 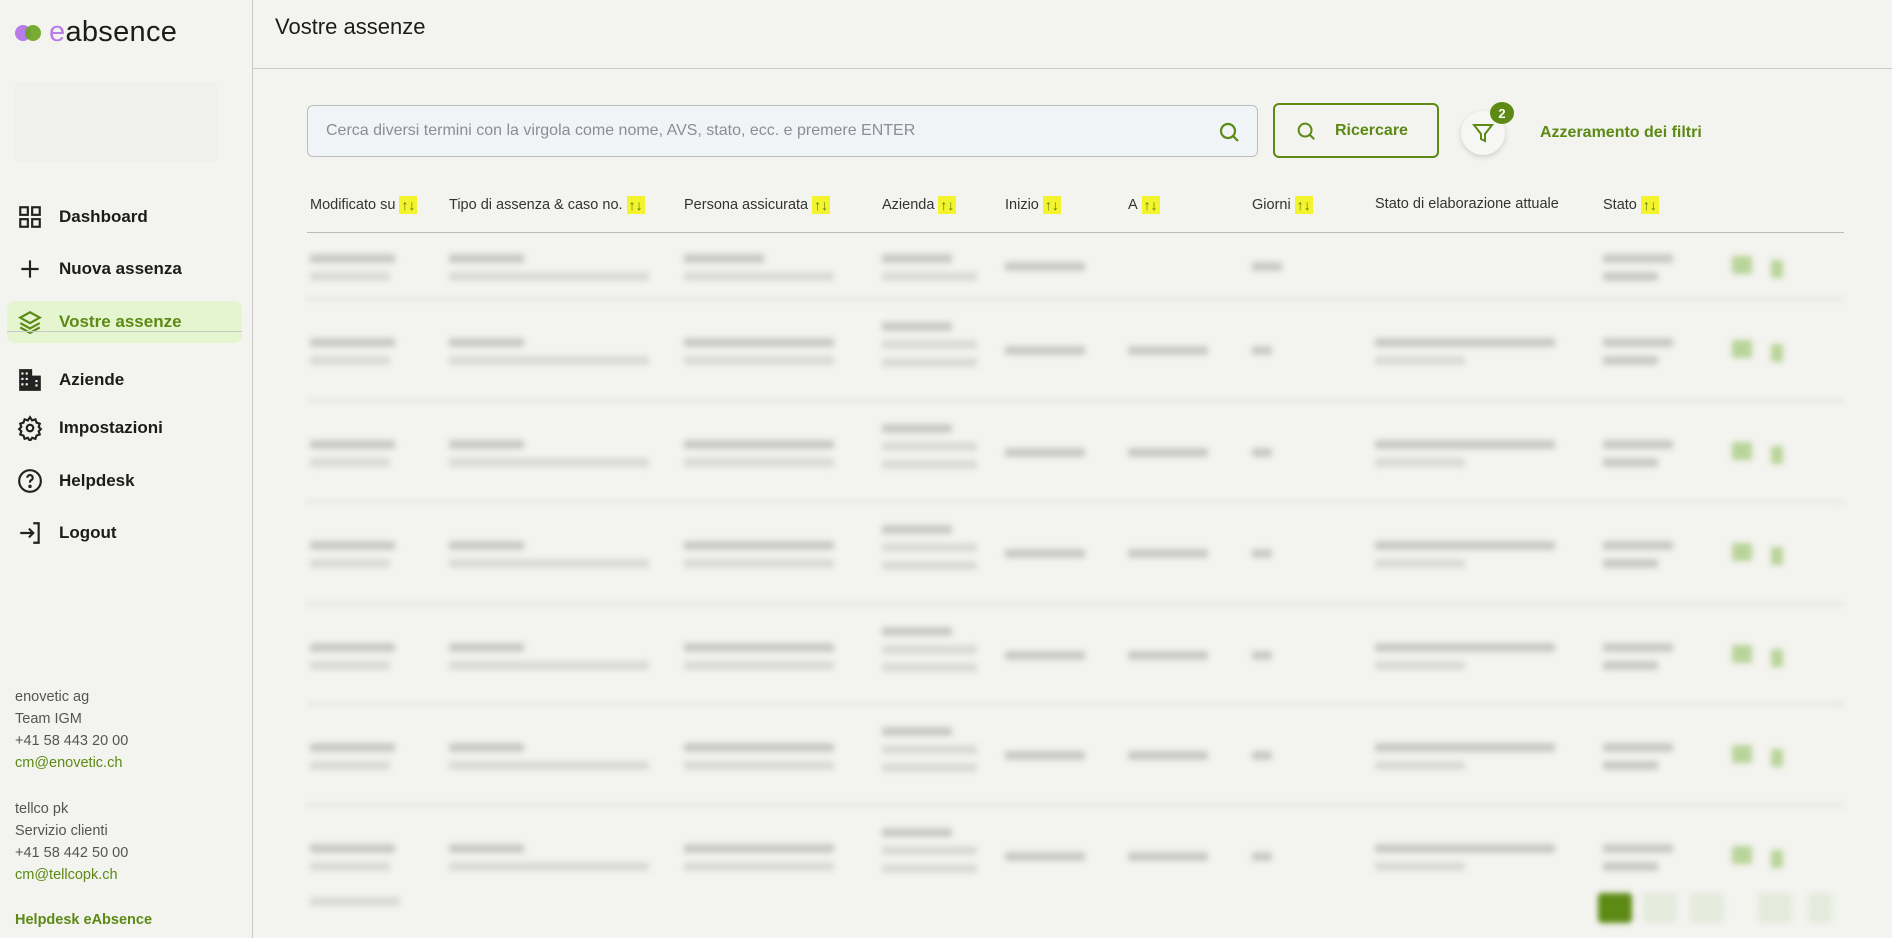 What do you see at coordinates (919, 205) in the screenshot?
I see `column-header: Azienda ↑↓` at bounding box center [919, 205].